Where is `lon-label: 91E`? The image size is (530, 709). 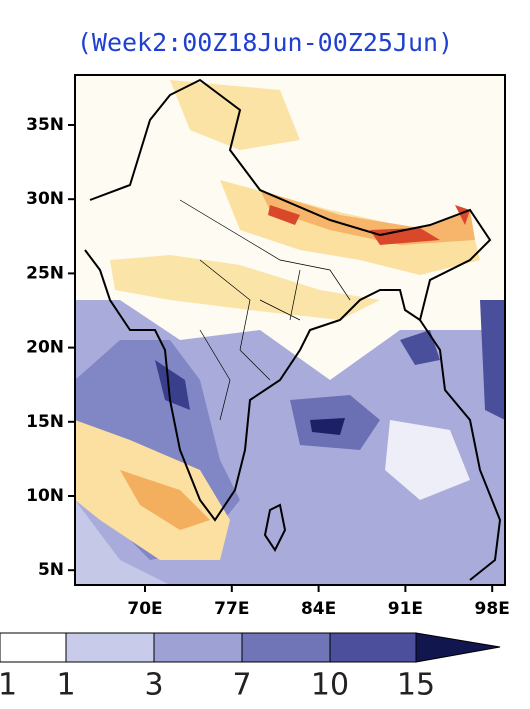 lon-label: 91E is located at coordinates (405, 609).